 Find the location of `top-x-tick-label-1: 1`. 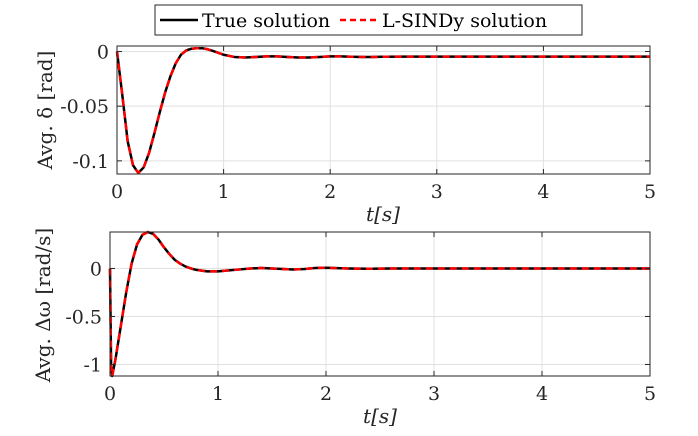

top-x-tick-label-1: 1 is located at coordinates (224, 192).